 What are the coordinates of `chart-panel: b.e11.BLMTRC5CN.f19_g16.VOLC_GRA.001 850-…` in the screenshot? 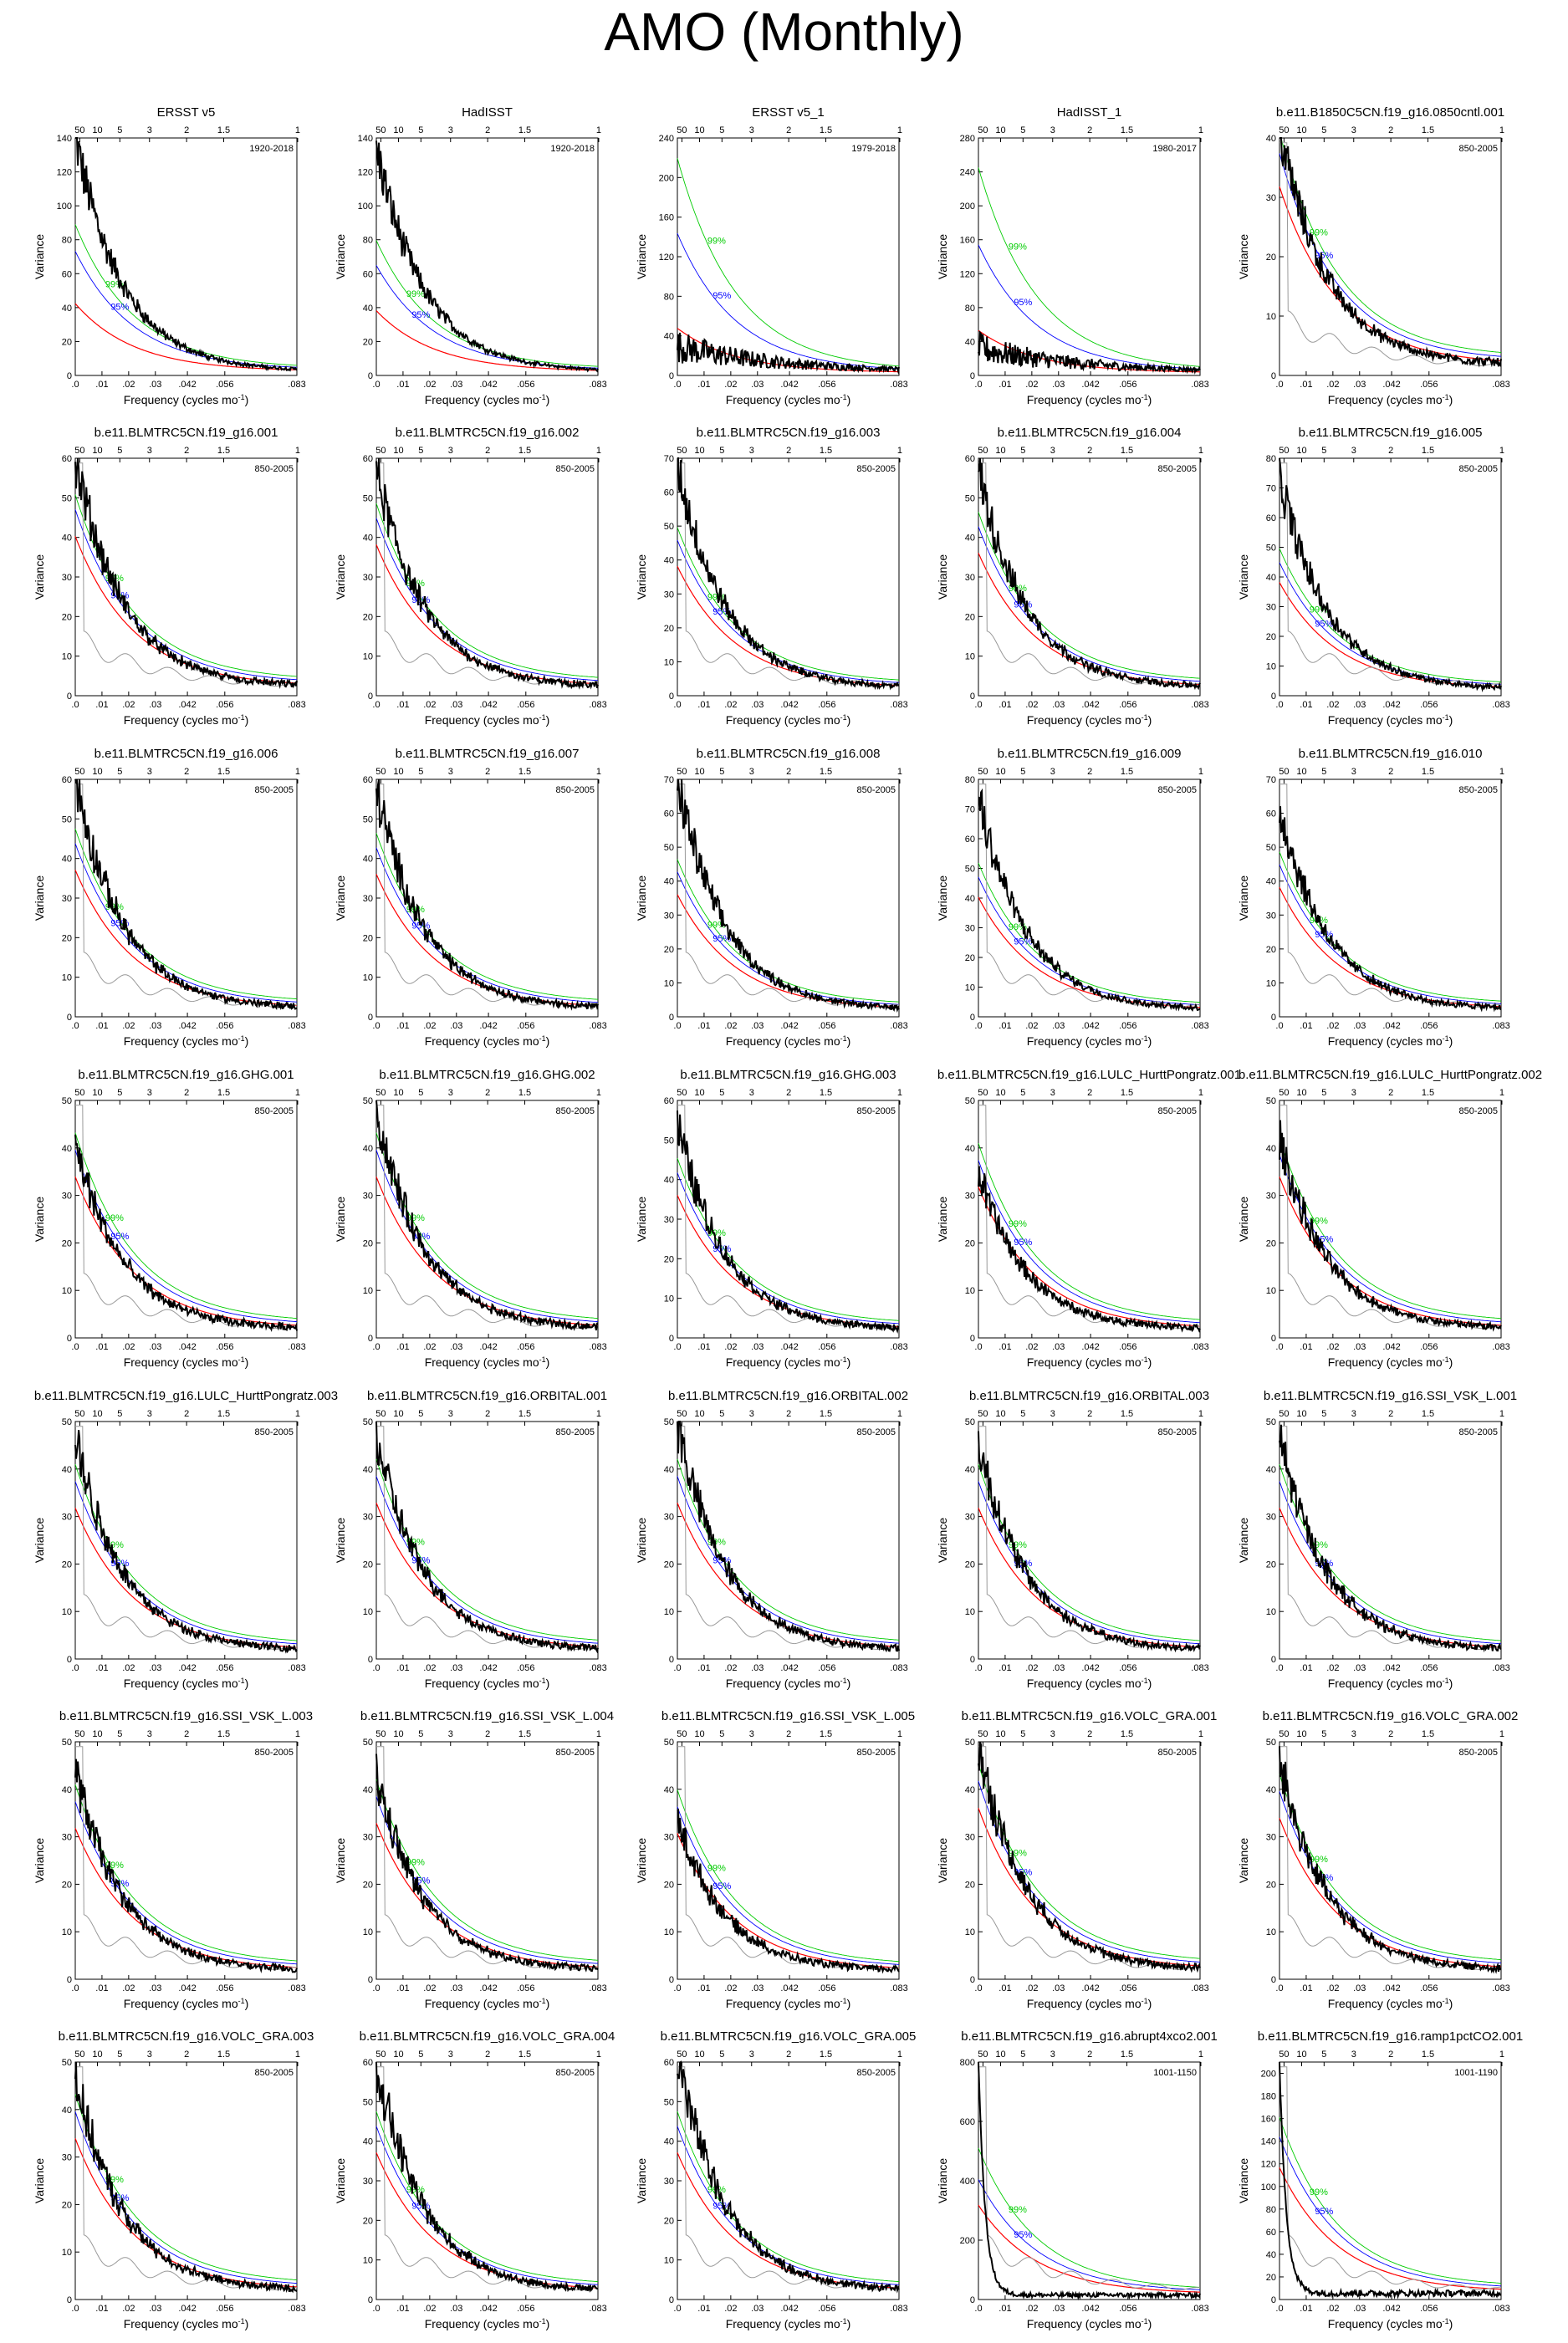 It's located at (1076, 1860).